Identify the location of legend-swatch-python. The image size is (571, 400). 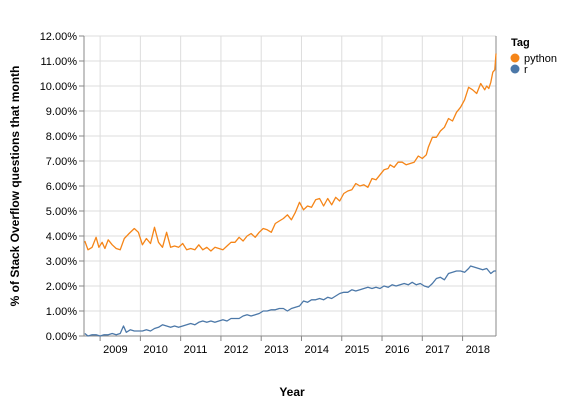
(515, 58).